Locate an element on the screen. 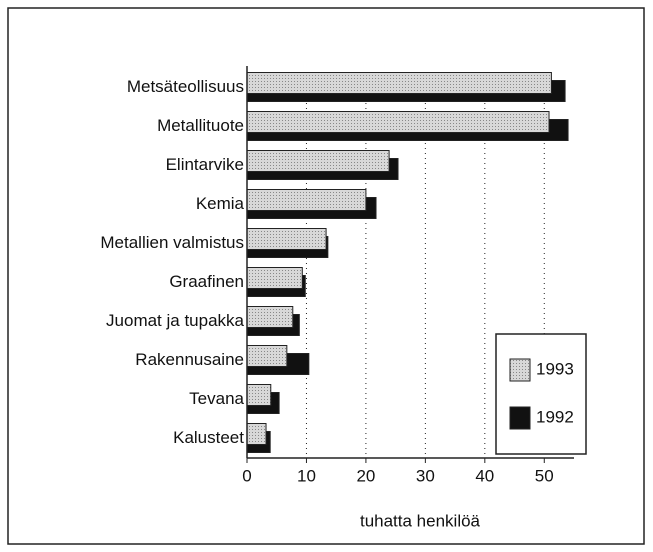 This screenshot has width=653, height=552. legend-label: 1993 is located at coordinates (555, 368).